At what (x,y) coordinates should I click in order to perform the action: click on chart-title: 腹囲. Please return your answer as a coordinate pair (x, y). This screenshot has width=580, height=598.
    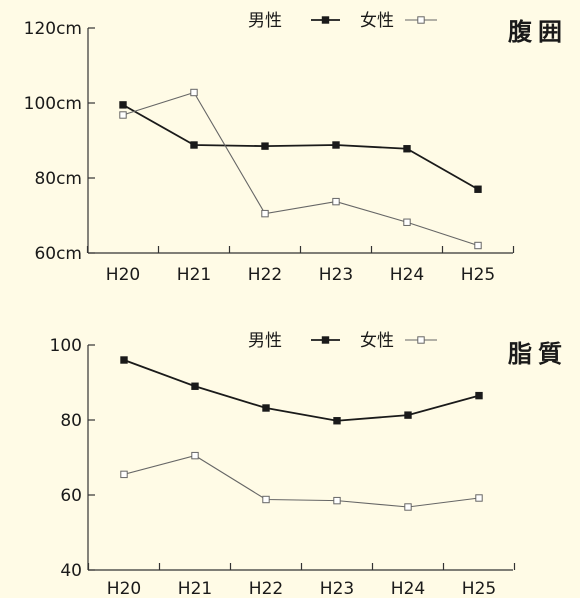
    Looking at the image, I should click on (538, 32).